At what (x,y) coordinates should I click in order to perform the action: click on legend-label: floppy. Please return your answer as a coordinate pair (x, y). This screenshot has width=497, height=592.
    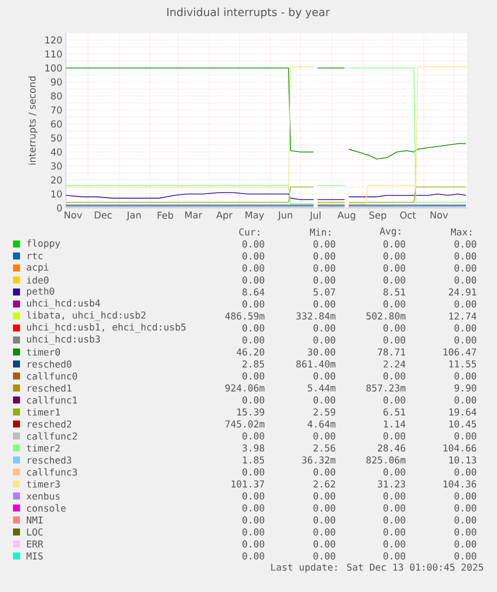
    Looking at the image, I should click on (43, 244).